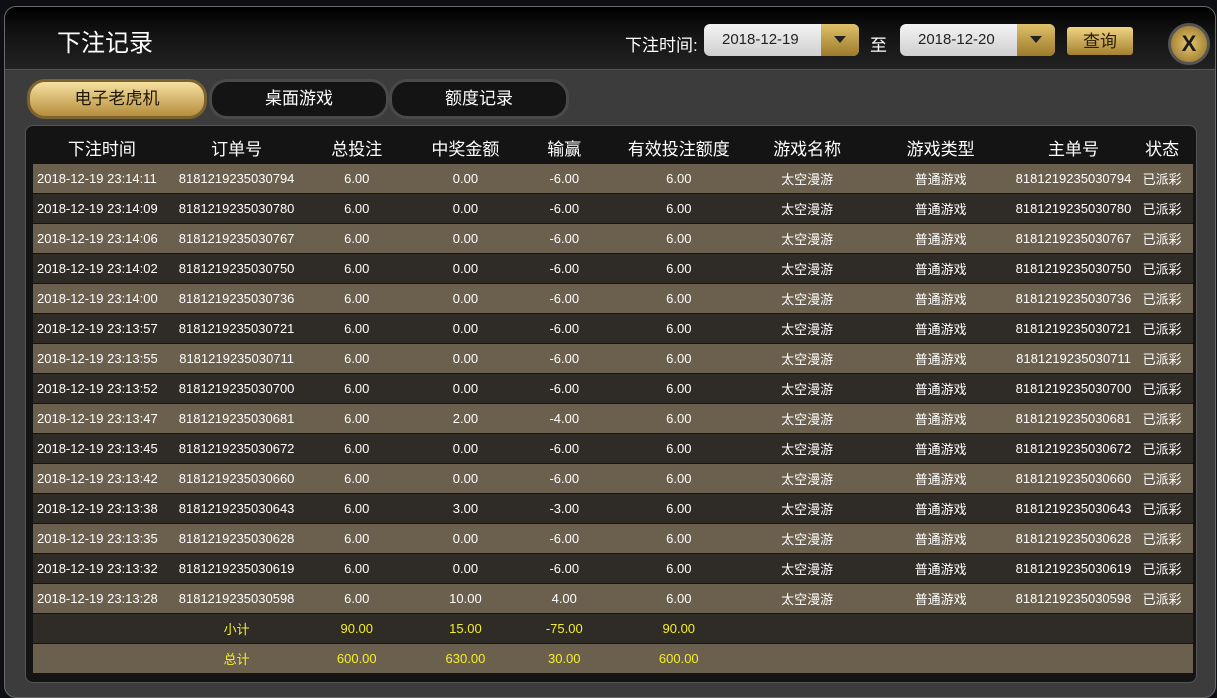 Image resolution: width=1217 pixels, height=698 pixels. I want to click on total-valid_bet: 600.00, so click(678, 658).